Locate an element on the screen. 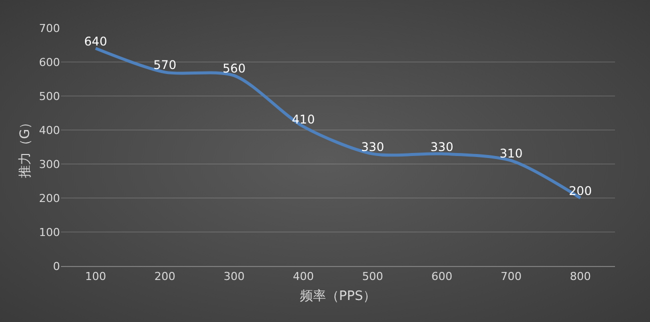 Image resolution: width=650 pixels, height=322 pixels. y-tick-label: 500 is located at coordinates (49, 96).